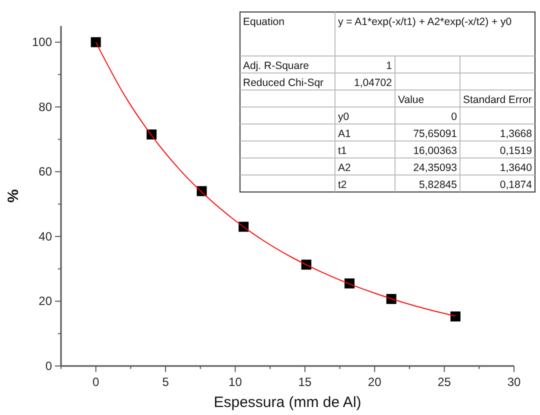  Describe the element at coordinates (166, 382) in the screenshot. I see `x-tick-label: 5` at that location.